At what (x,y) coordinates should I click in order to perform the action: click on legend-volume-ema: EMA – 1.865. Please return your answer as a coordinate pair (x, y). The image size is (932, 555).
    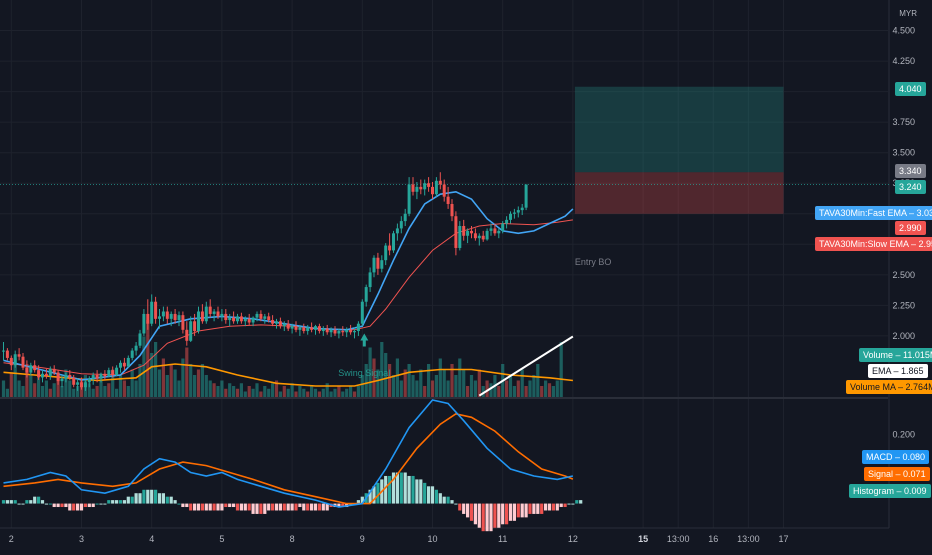
    Looking at the image, I should click on (898, 371).